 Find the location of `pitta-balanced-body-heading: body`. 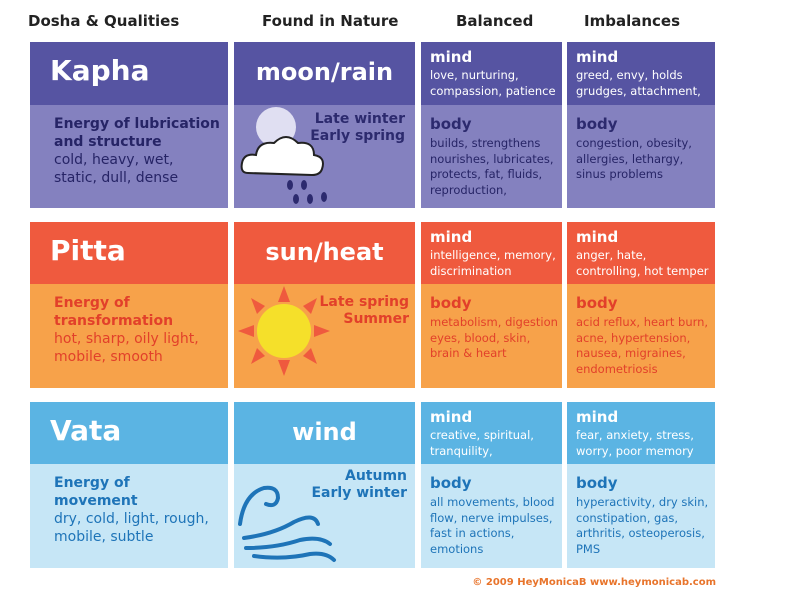

pitta-balanced-body-heading: body is located at coordinates (451, 303).